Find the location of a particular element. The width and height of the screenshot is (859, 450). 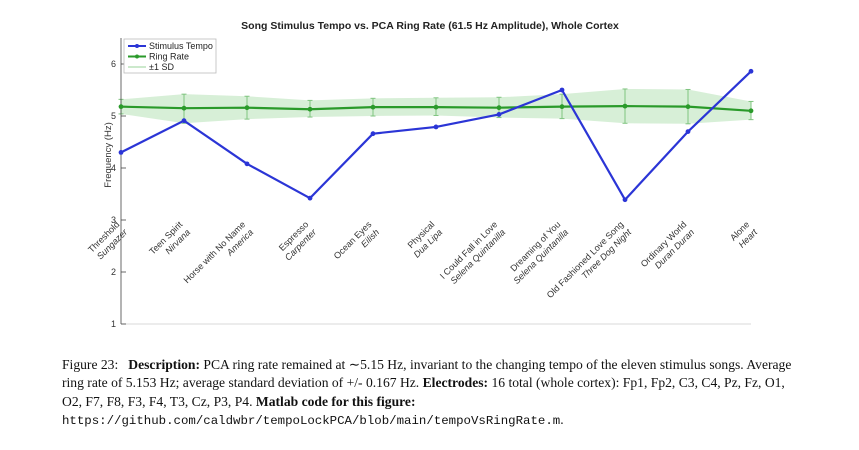

x-category-label: Horse with No NameAmerica is located at coordinates (219, 256).